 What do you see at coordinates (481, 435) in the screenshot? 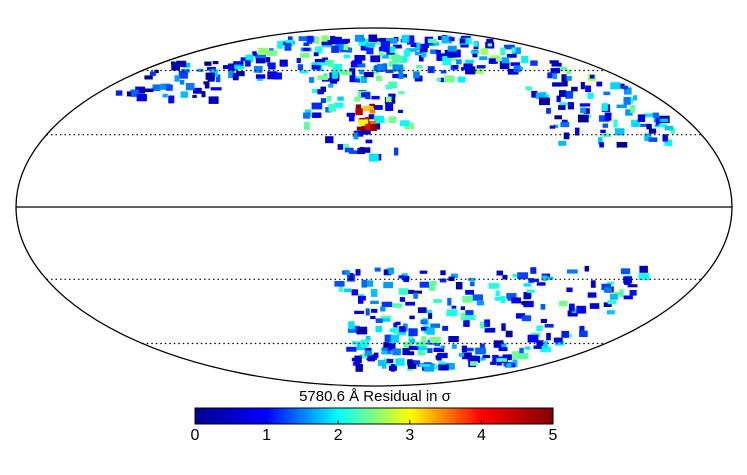
I see `colorbar-tick-label: 4` at bounding box center [481, 435].